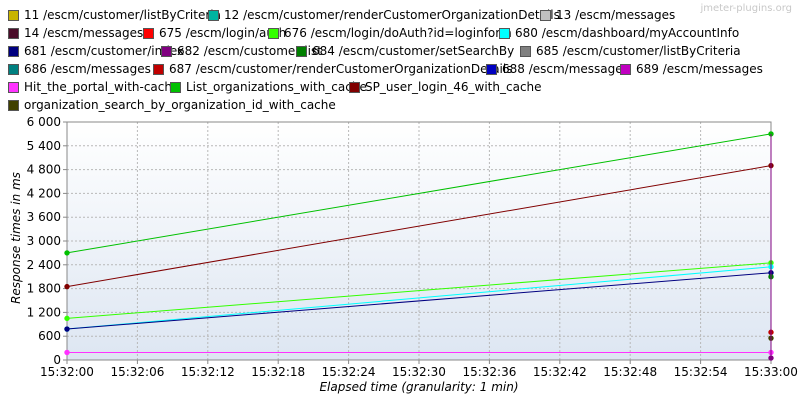  What do you see at coordinates (137, 372) in the screenshot?
I see `x-tick-label: 15:32:06` at bounding box center [137, 372].